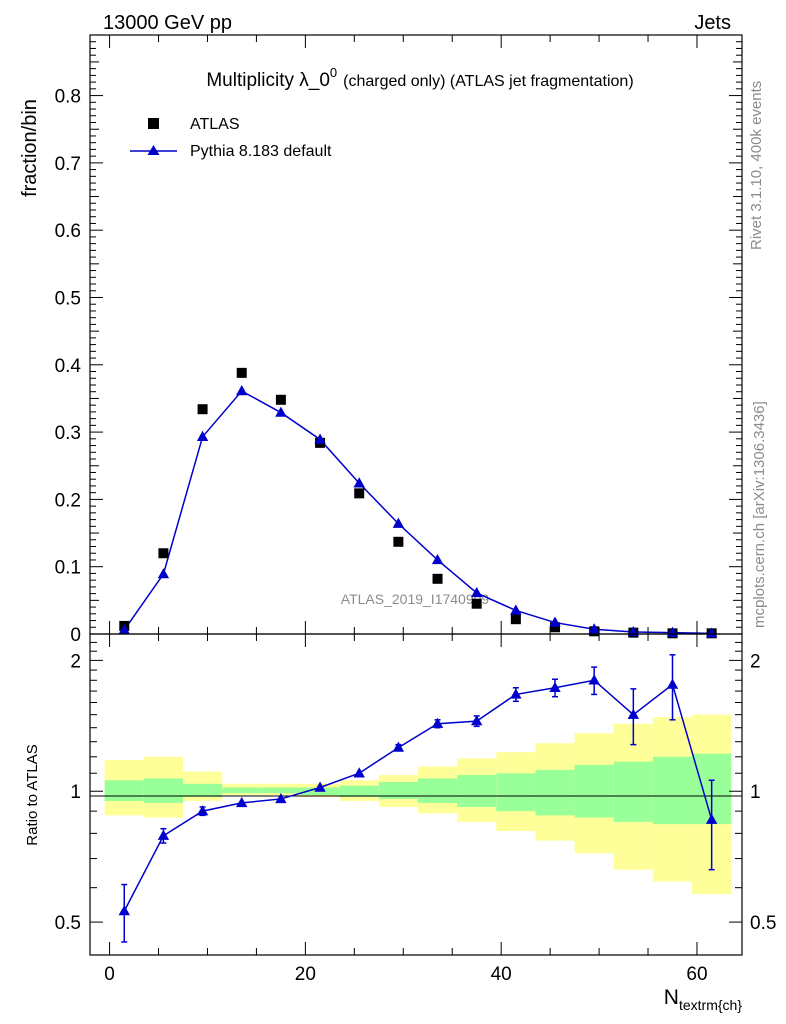 This screenshot has width=786, height=1024. Describe the element at coordinates (418, 804) in the screenshot. I see `ratio-uncertainty-bands` at that location.